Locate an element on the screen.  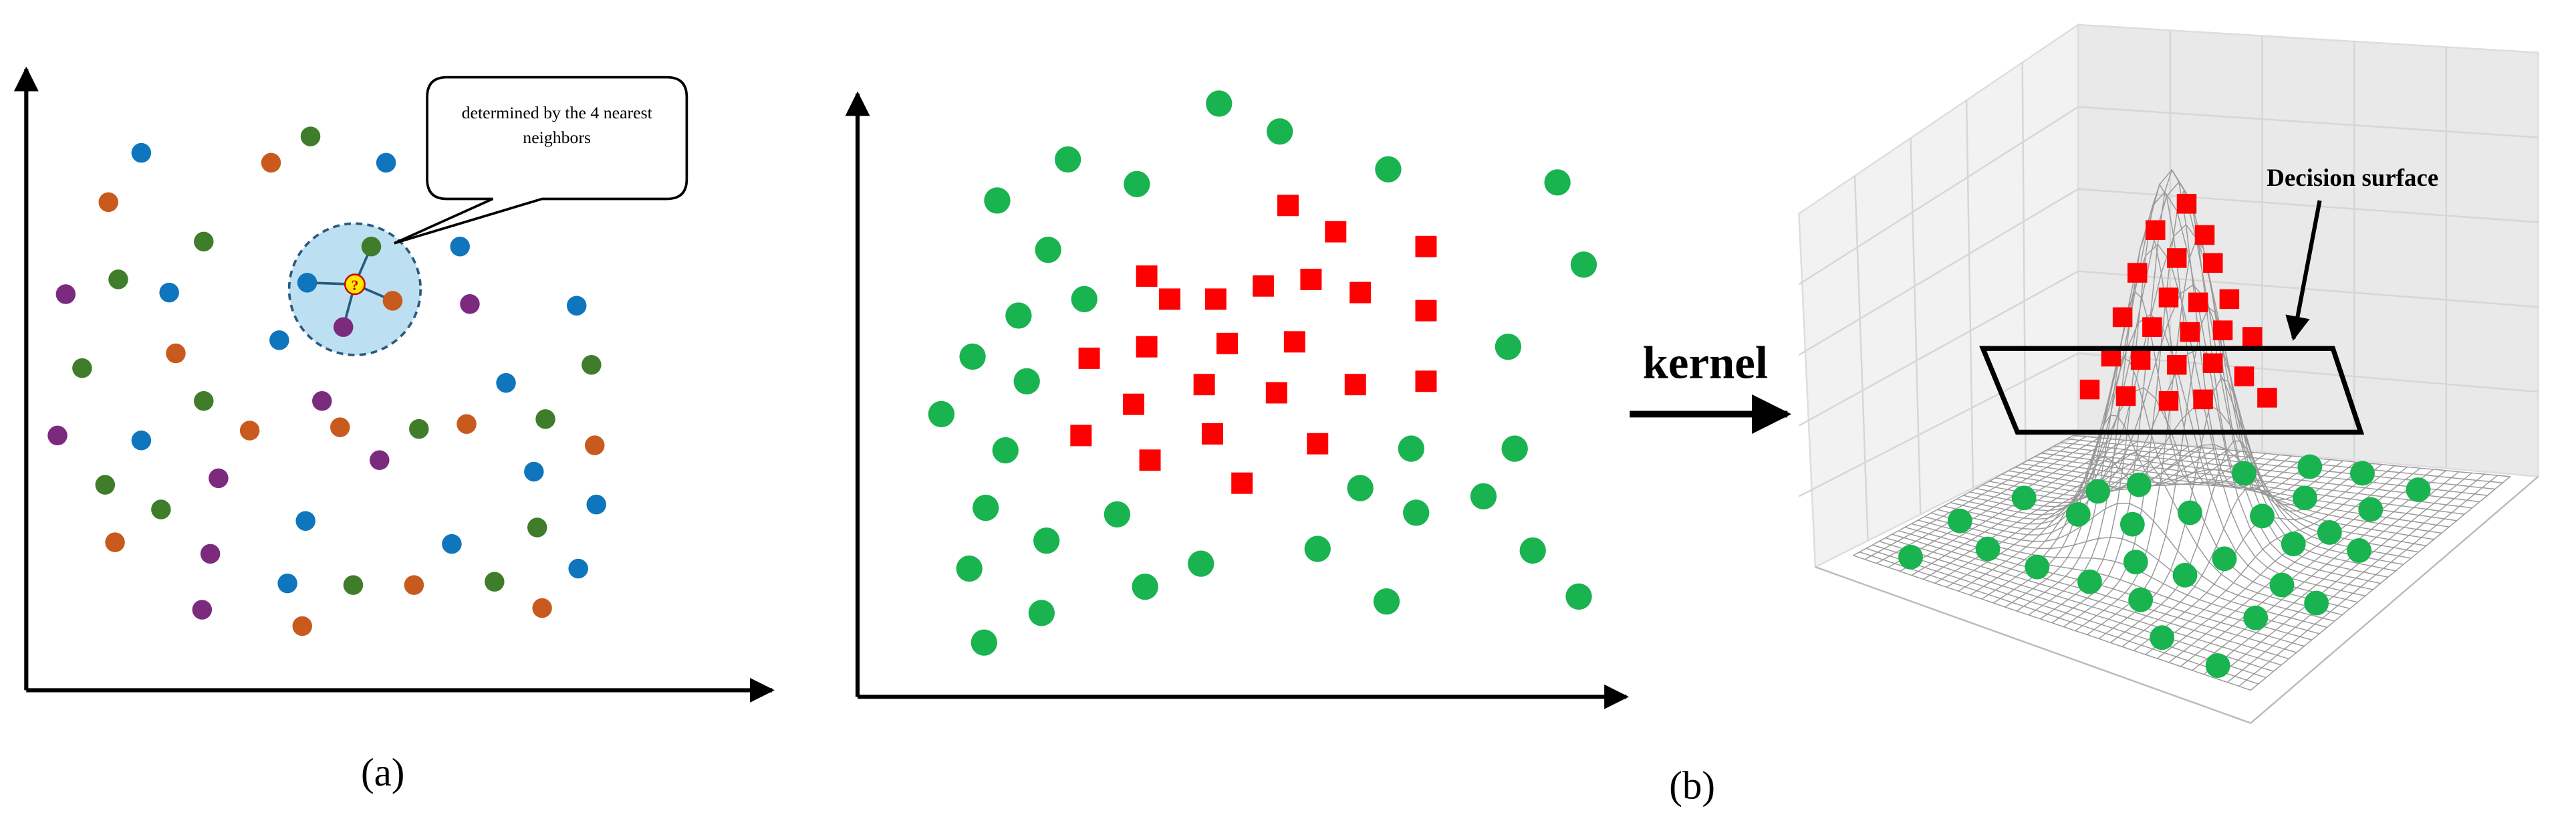
decision-plane is located at coordinates (2172, 391).